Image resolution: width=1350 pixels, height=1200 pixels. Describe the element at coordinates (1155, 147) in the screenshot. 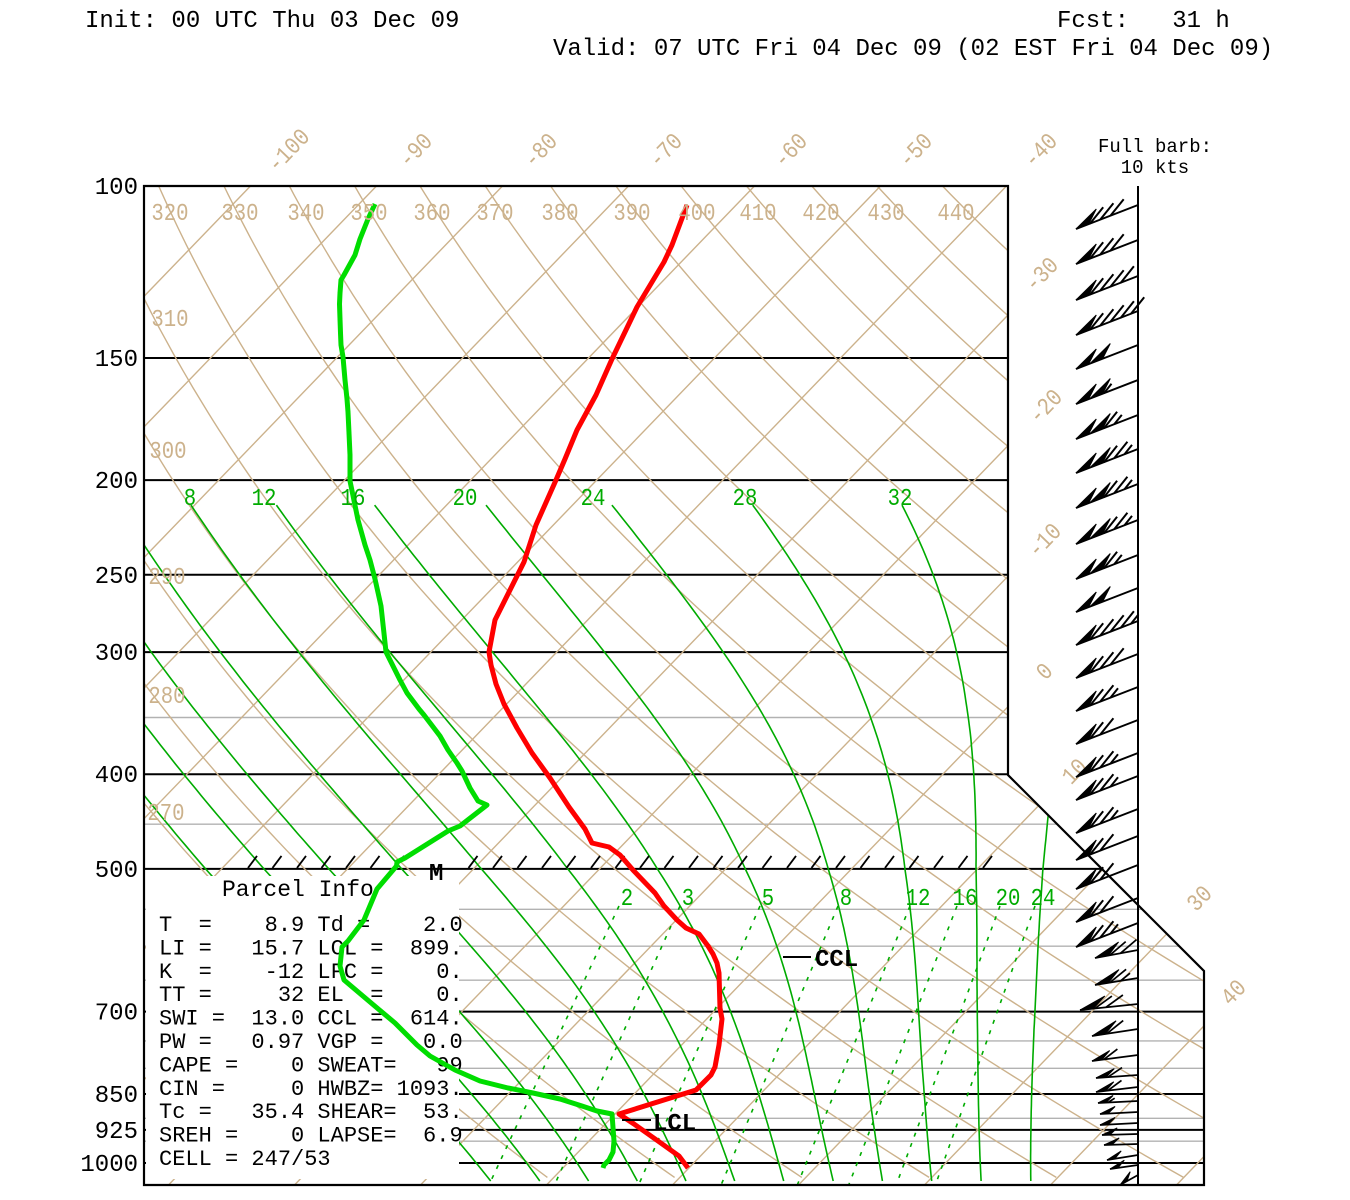

I see `svg-text: Full barb:` at that location.